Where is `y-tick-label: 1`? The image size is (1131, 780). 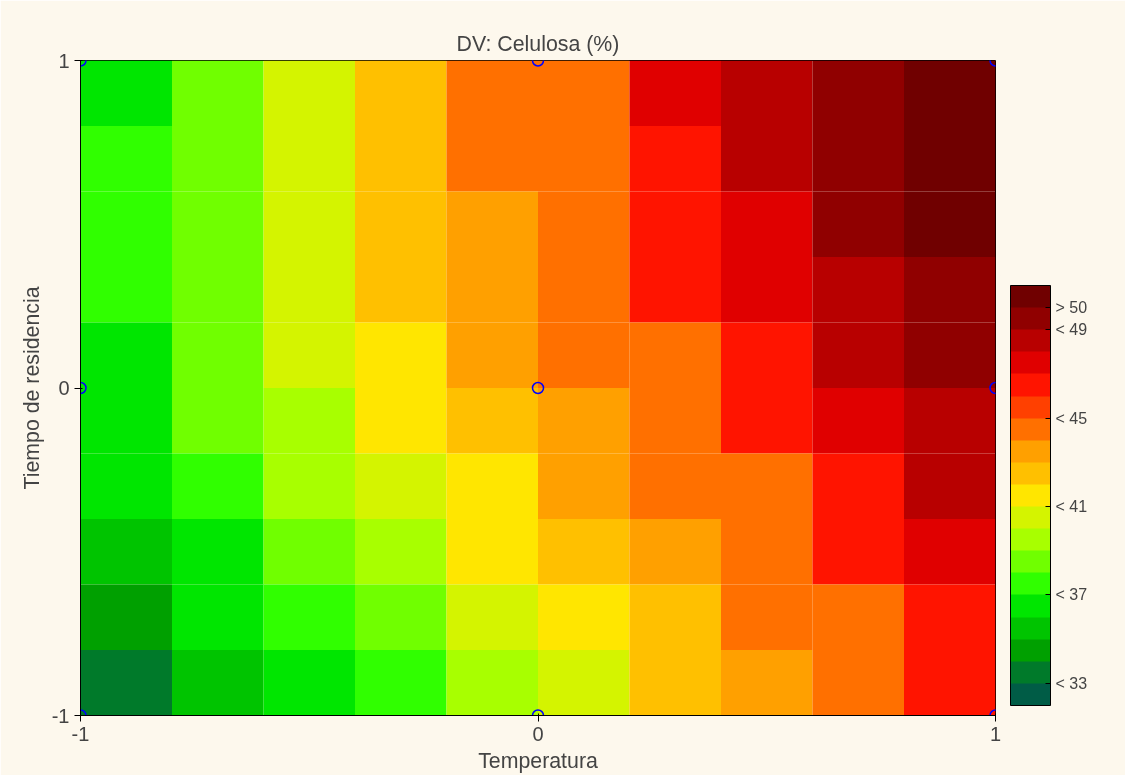 y-tick-label: 1 is located at coordinates (64, 60).